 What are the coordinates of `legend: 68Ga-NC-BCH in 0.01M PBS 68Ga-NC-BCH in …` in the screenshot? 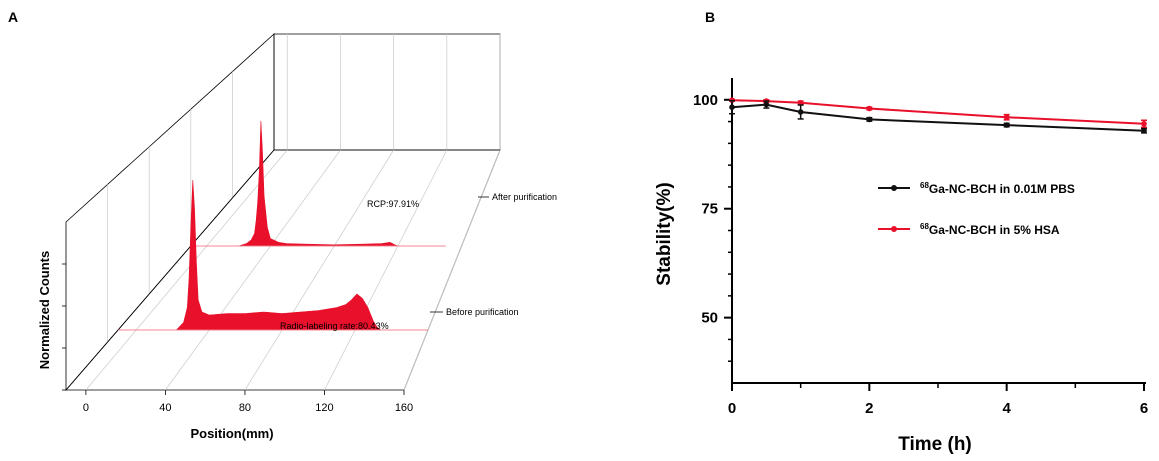 It's located at (976, 209).